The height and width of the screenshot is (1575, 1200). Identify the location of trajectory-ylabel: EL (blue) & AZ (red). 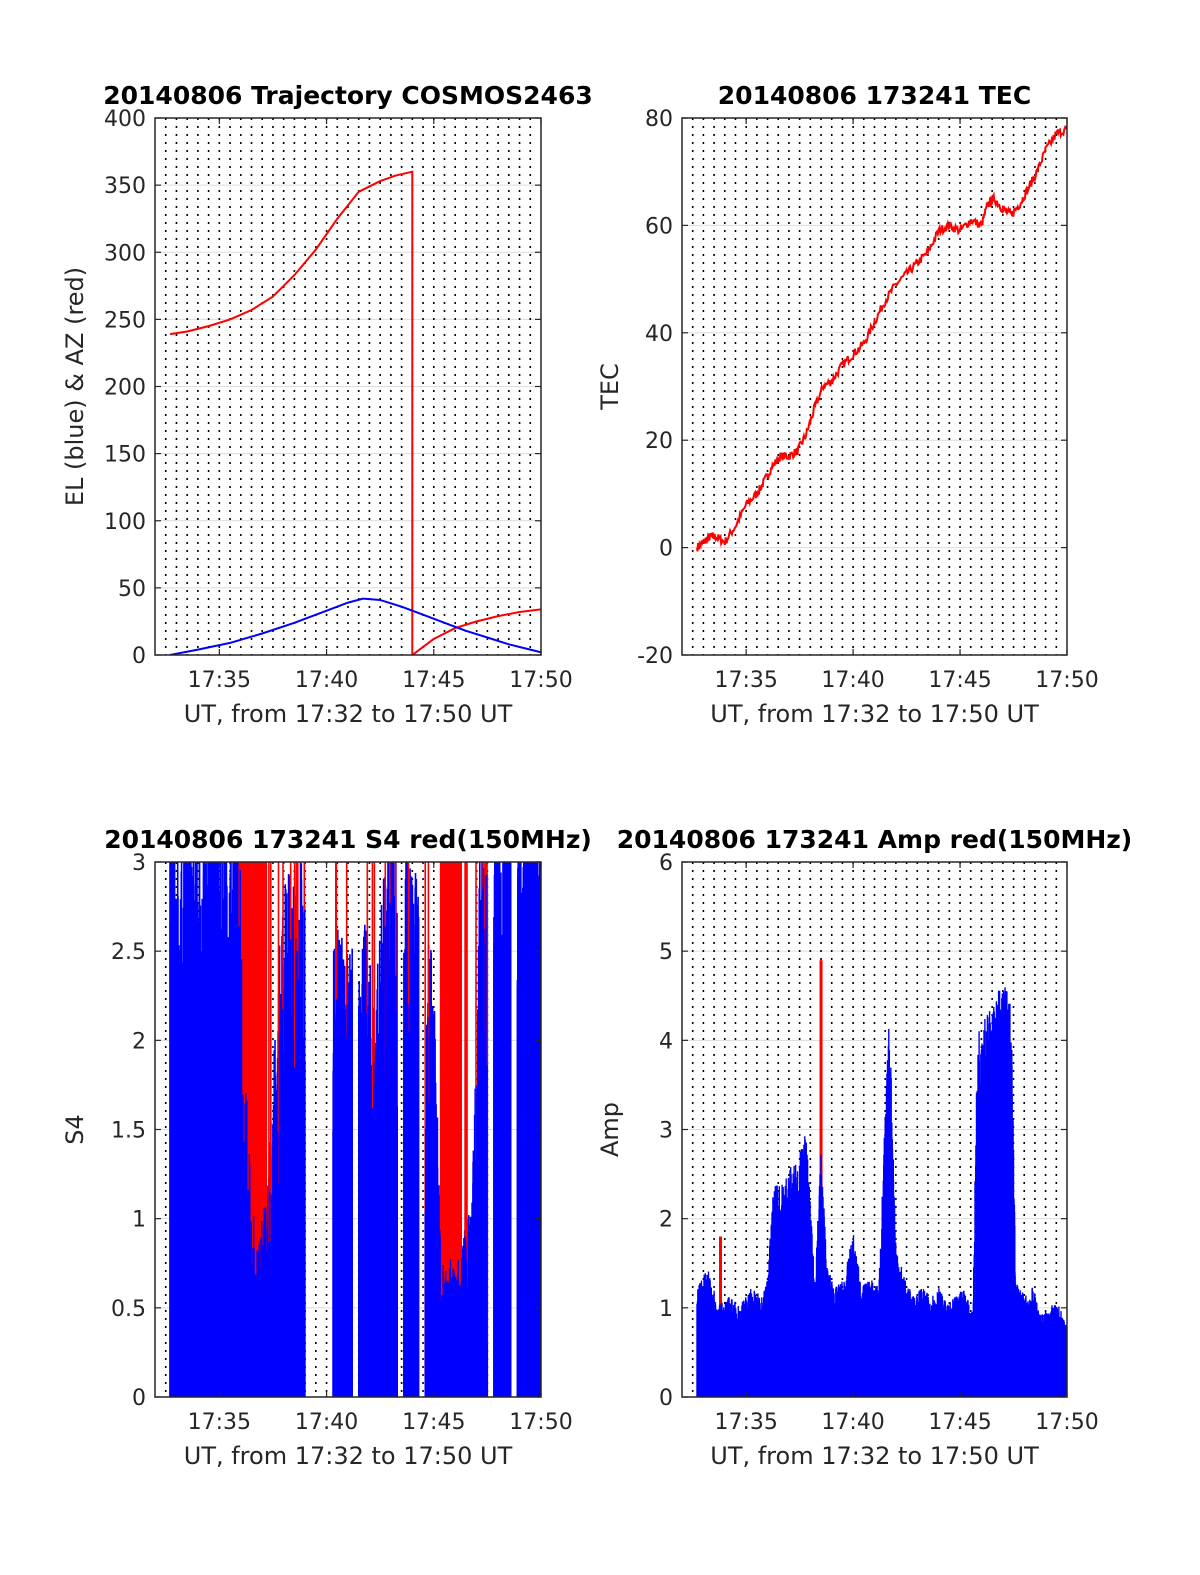
(75, 386).